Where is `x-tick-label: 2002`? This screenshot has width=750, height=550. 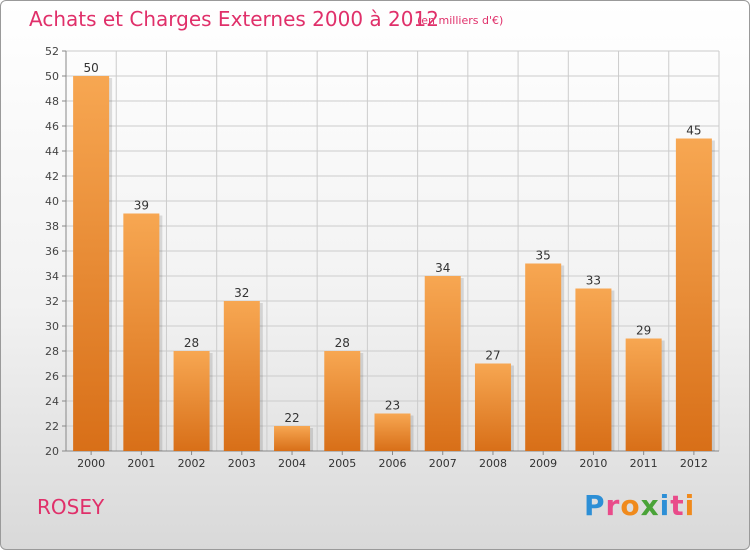 x-tick-label: 2002 is located at coordinates (192, 463).